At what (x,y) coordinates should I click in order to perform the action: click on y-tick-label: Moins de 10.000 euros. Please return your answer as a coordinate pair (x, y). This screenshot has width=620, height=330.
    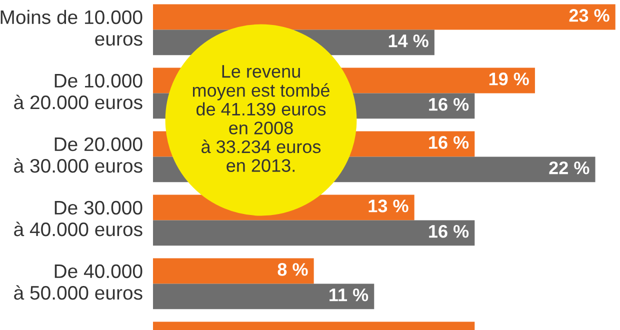
    Looking at the image, I should click on (71, 28).